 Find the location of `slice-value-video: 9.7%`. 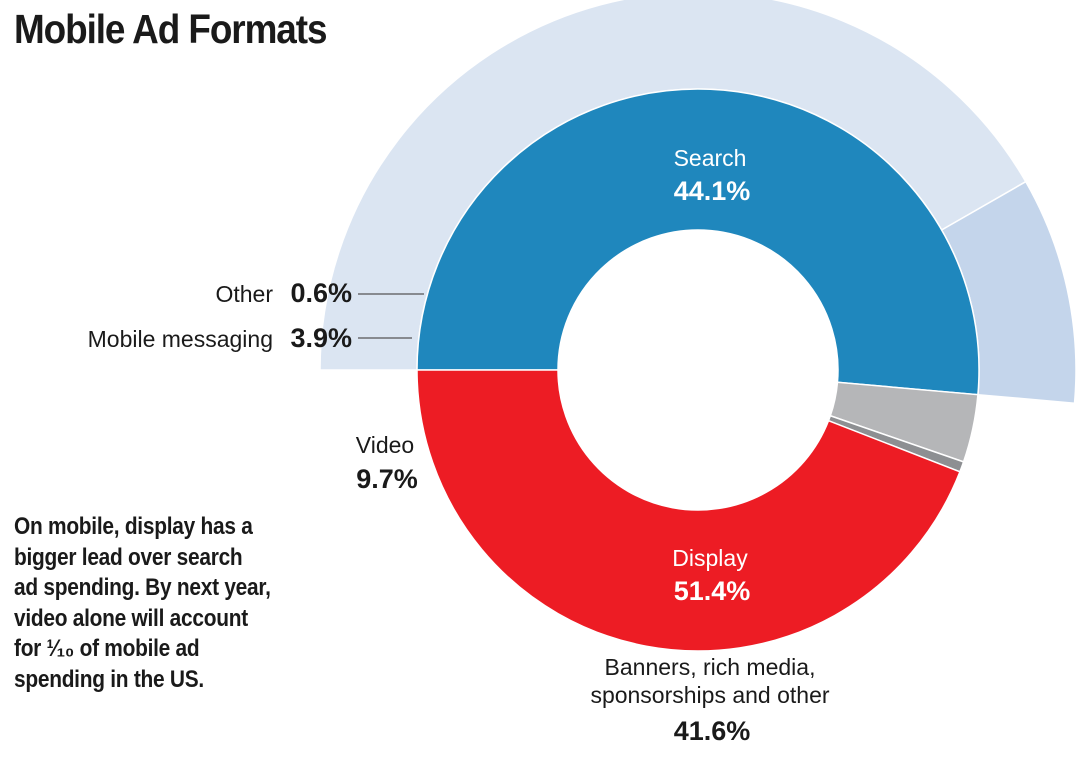

slice-value-video: 9.7% is located at coordinates (387, 479).